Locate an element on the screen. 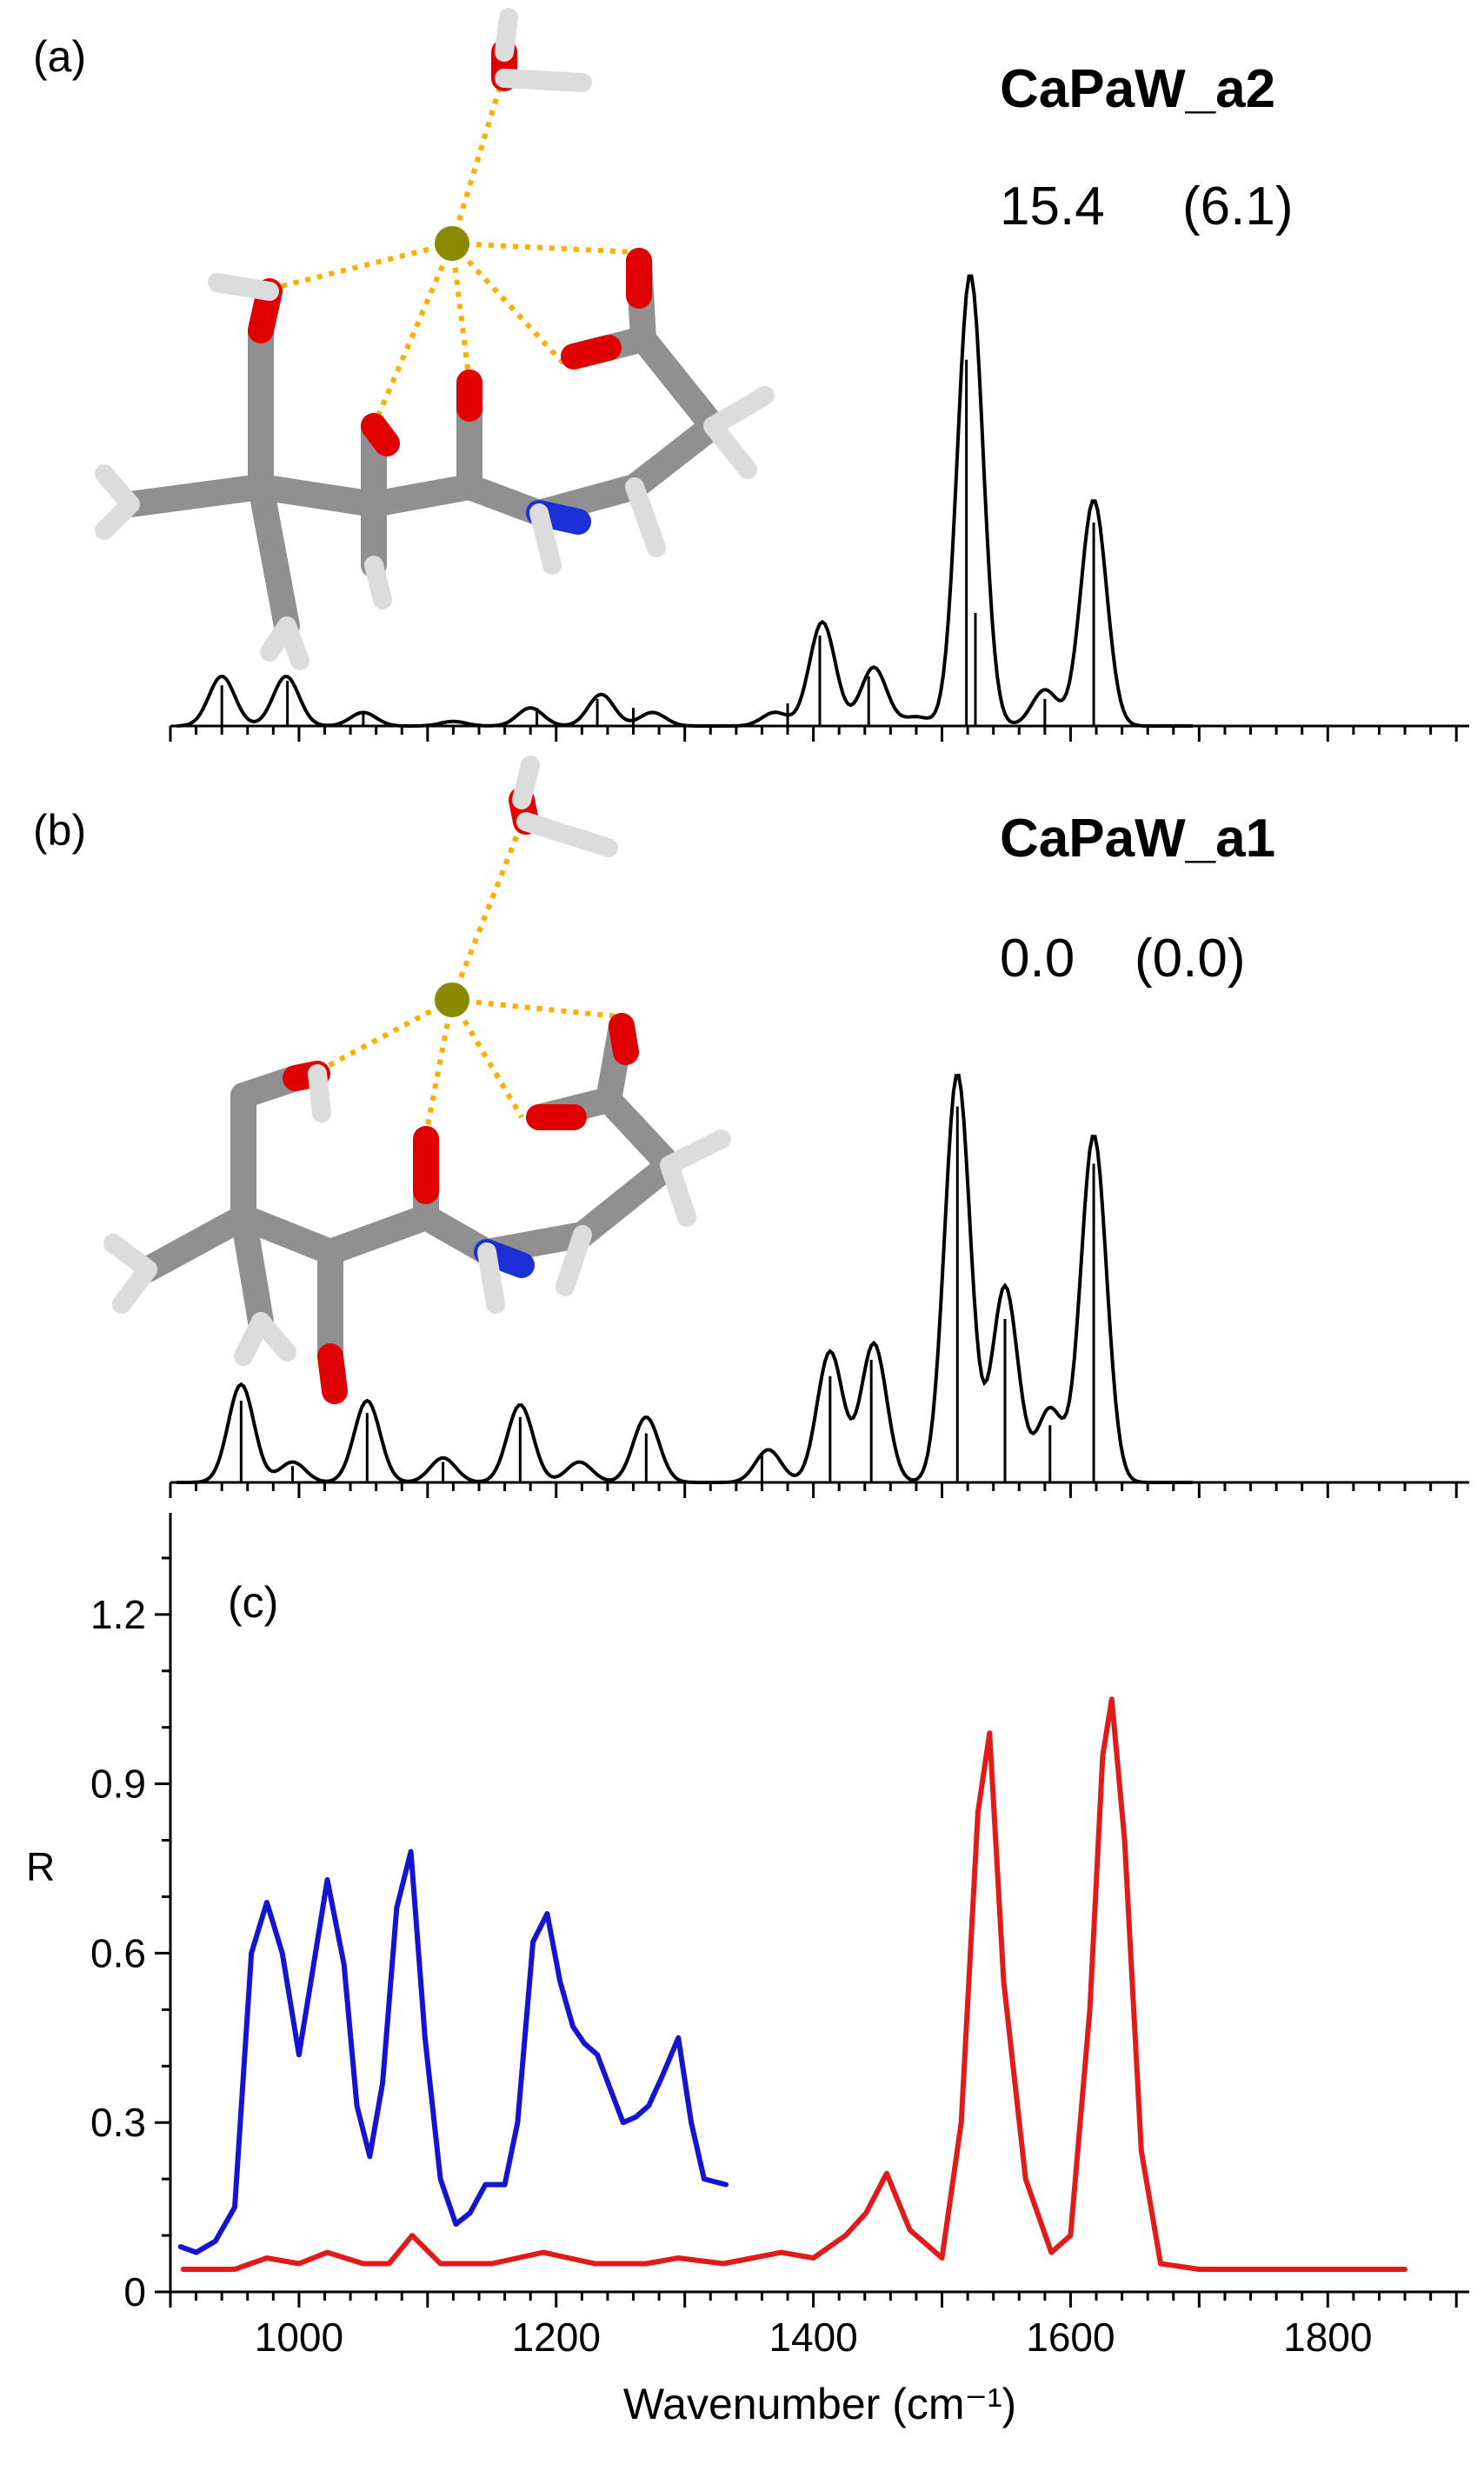  x-tick-label: 1800 is located at coordinates (1327, 2337).